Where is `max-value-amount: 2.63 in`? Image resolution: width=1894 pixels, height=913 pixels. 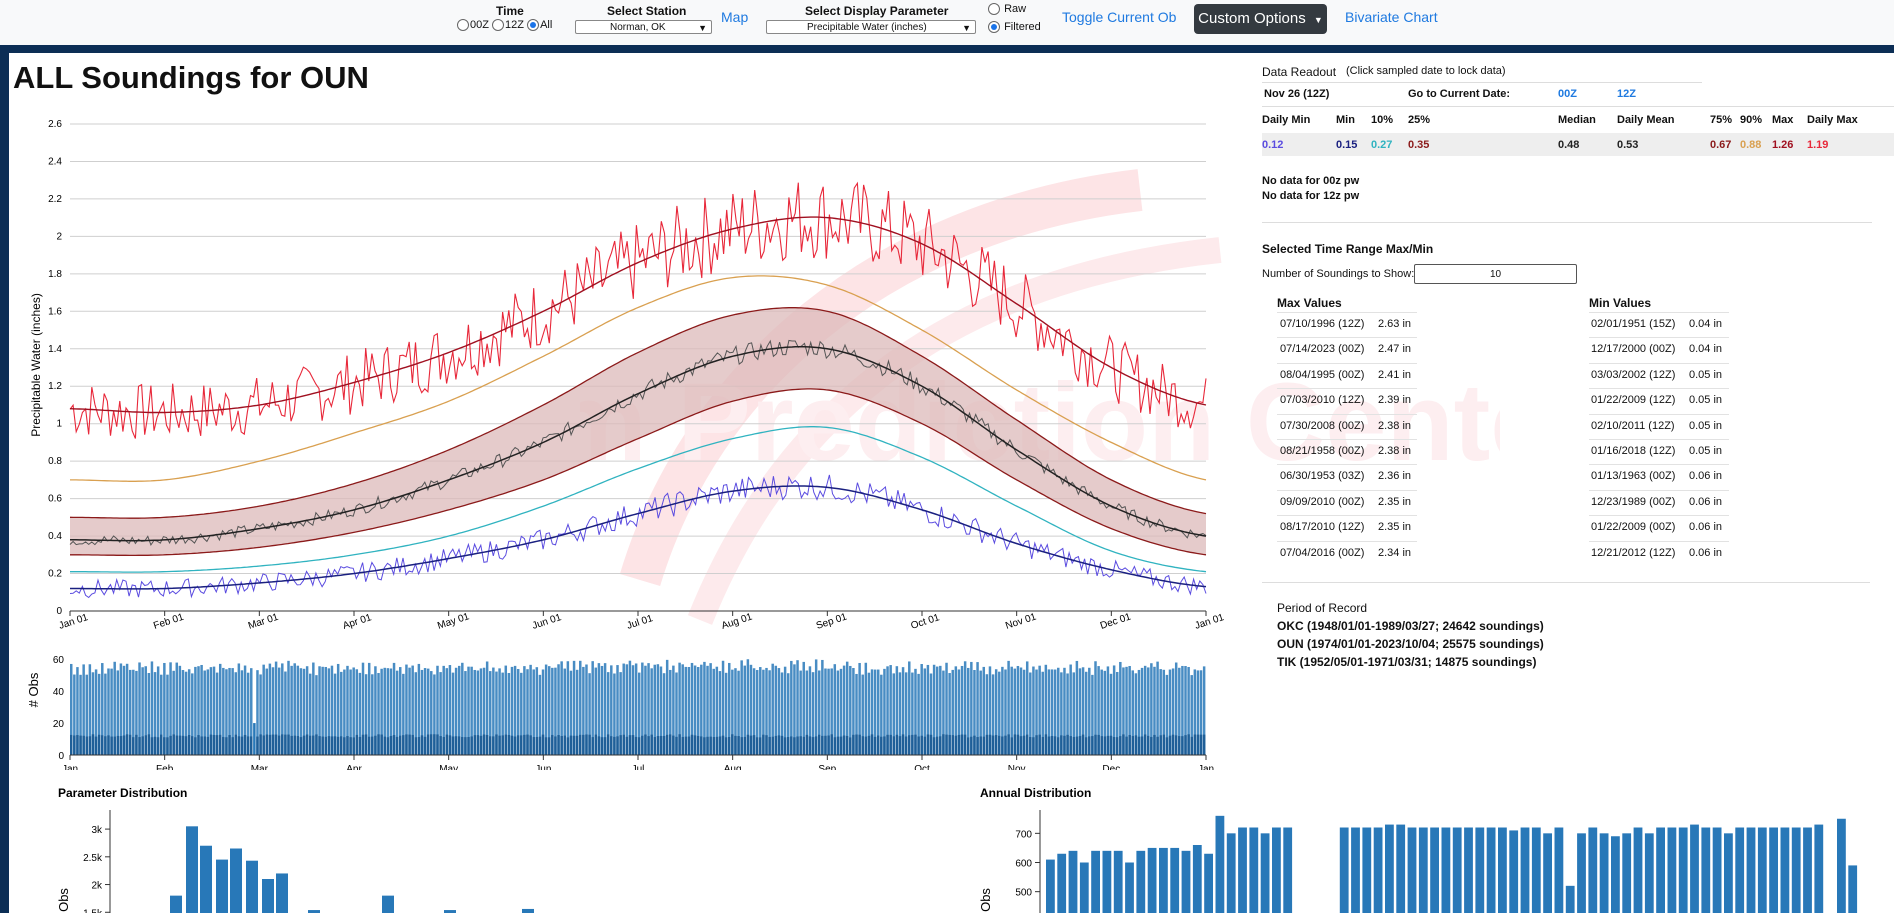
max-value-amount: 2.63 in is located at coordinates (1395, 324).